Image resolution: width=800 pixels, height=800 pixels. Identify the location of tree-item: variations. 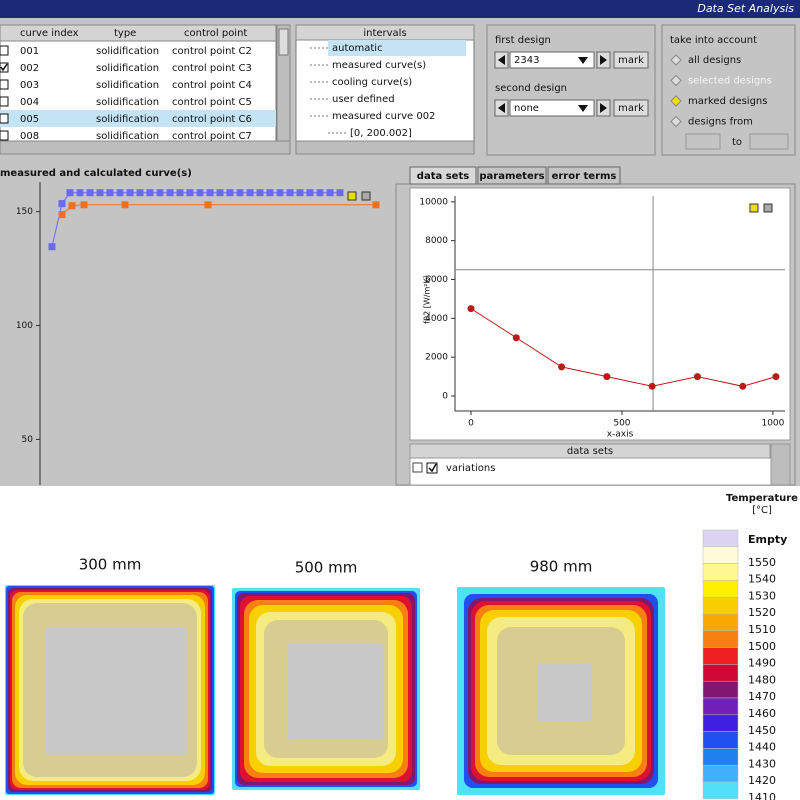
(470, 468).